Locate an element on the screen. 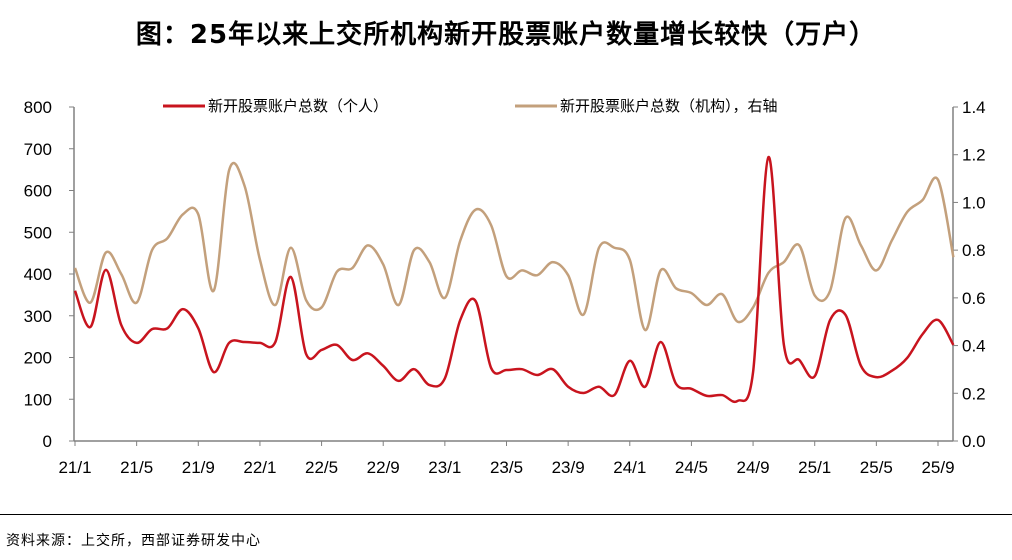  left-tick-label: 800 is located at coordinates (38, 107).